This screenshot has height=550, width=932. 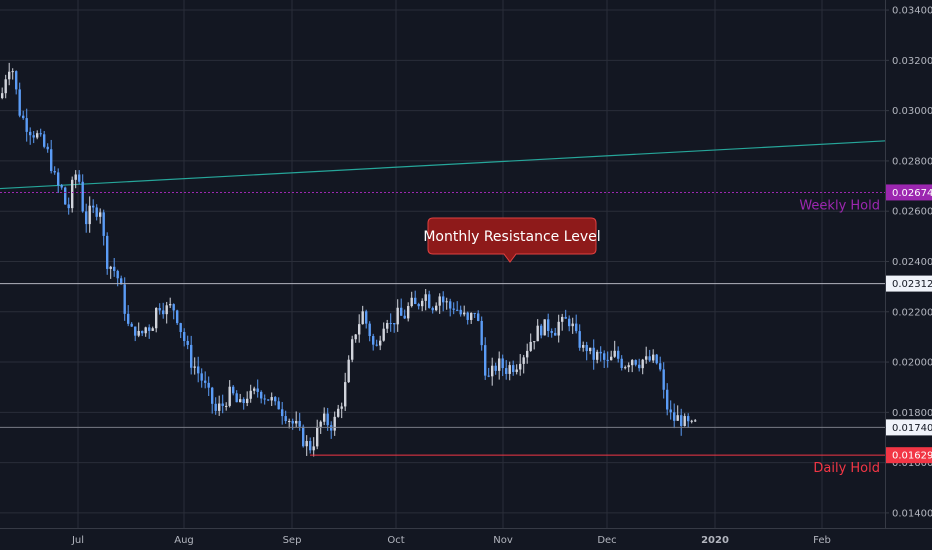 I want to click on trendline, so click(x=443, y=165).